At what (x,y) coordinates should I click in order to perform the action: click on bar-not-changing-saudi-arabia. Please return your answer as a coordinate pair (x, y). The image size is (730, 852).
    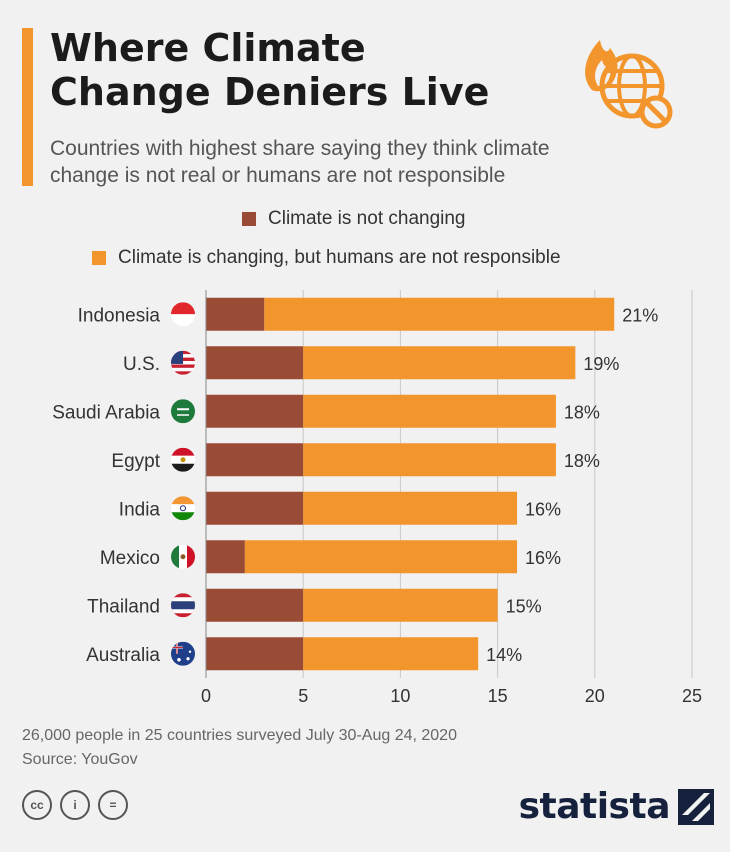
    Looking at the image, I should click on (255, 411).